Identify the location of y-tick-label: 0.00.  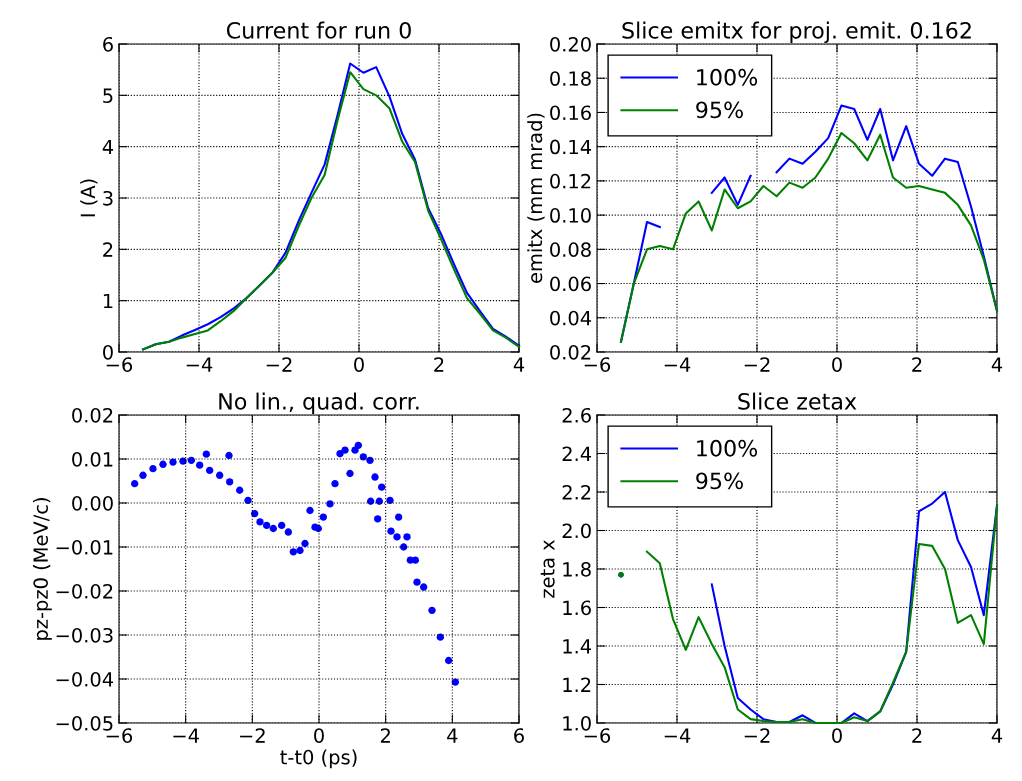
(92, 503).